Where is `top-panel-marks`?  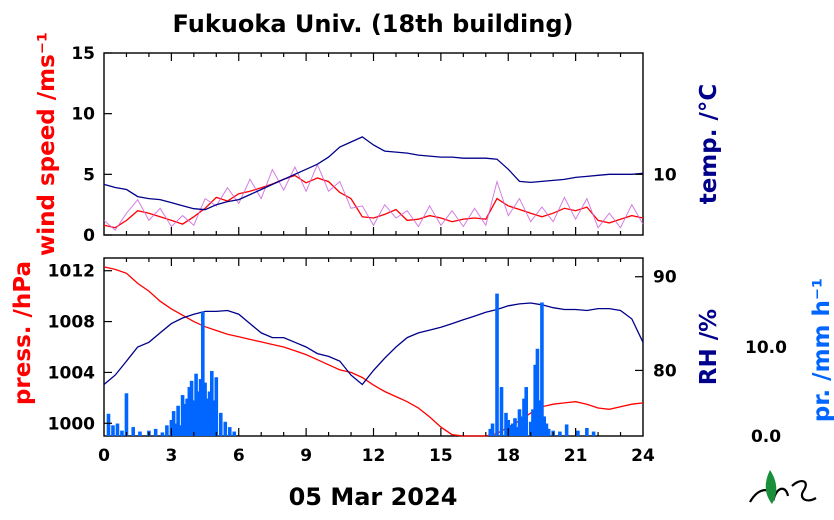 top-panel-marks is located at coordinates (373, 183).